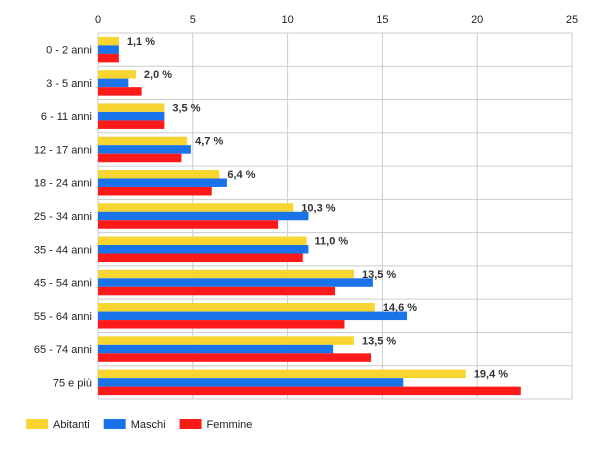 The image size is (600, 450). I want to click on data-label: 4,7 %, so click(209, 142).